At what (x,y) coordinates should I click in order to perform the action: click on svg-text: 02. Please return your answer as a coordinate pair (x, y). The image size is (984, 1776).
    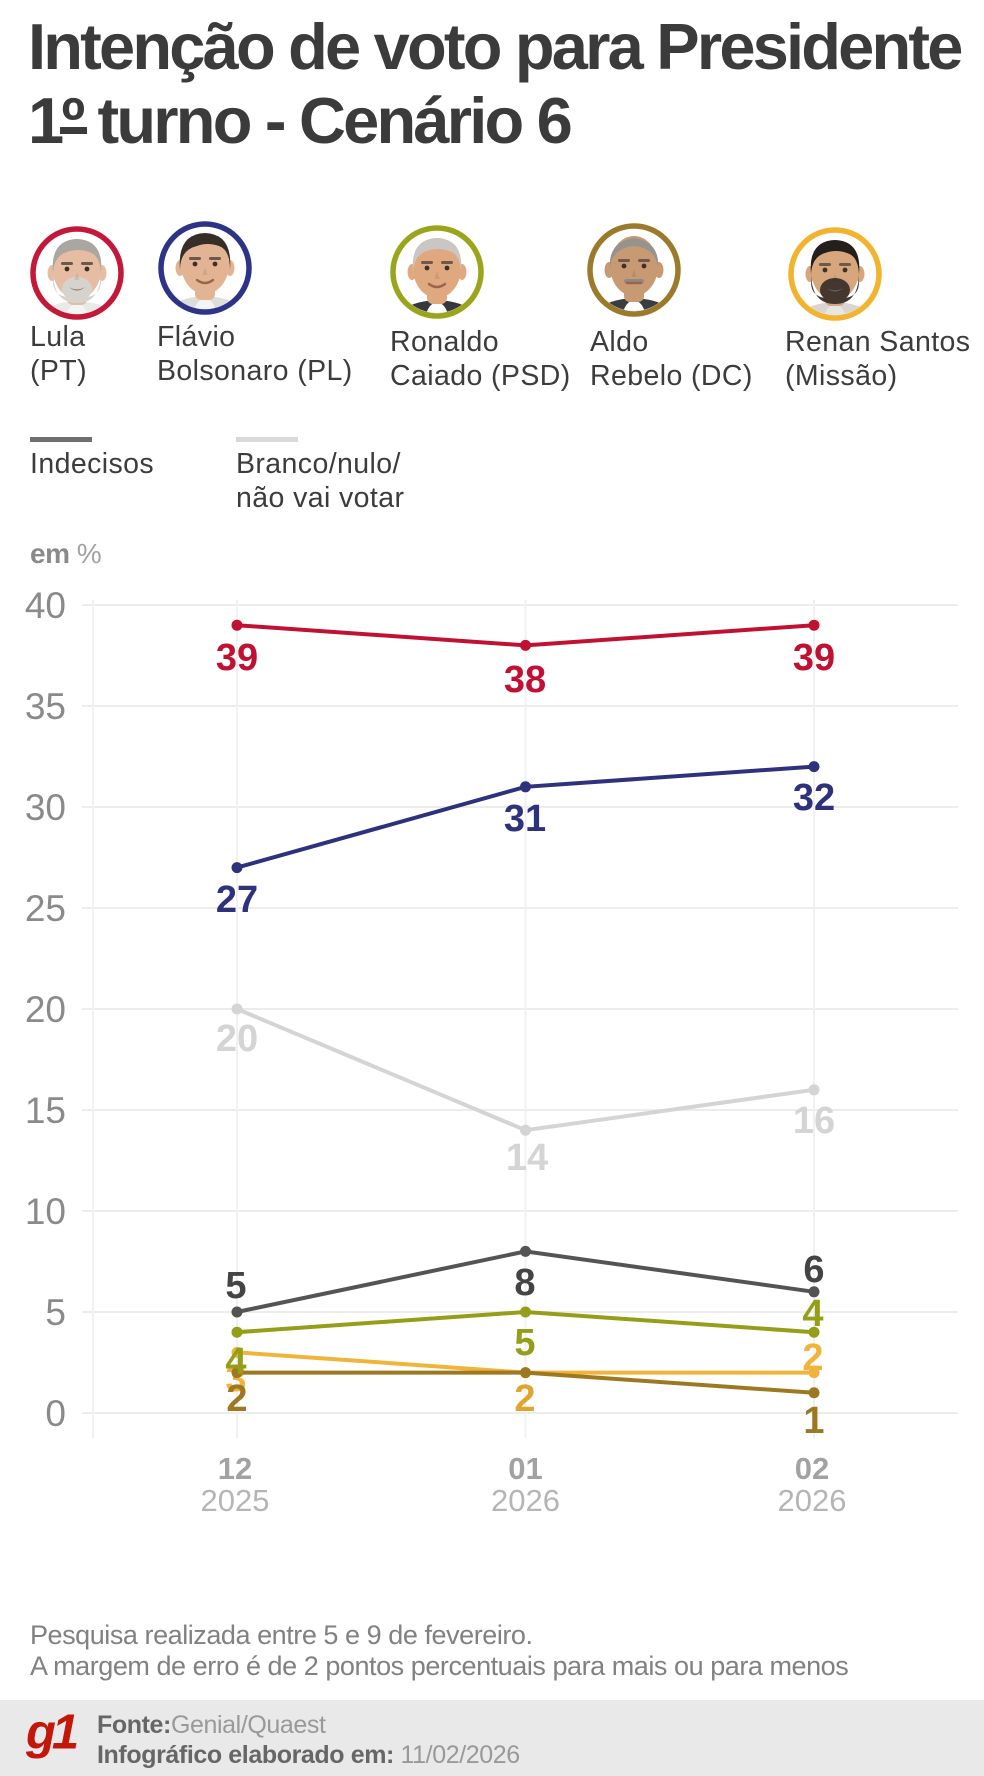
    Looking at the image, I should click on (812, 1468).